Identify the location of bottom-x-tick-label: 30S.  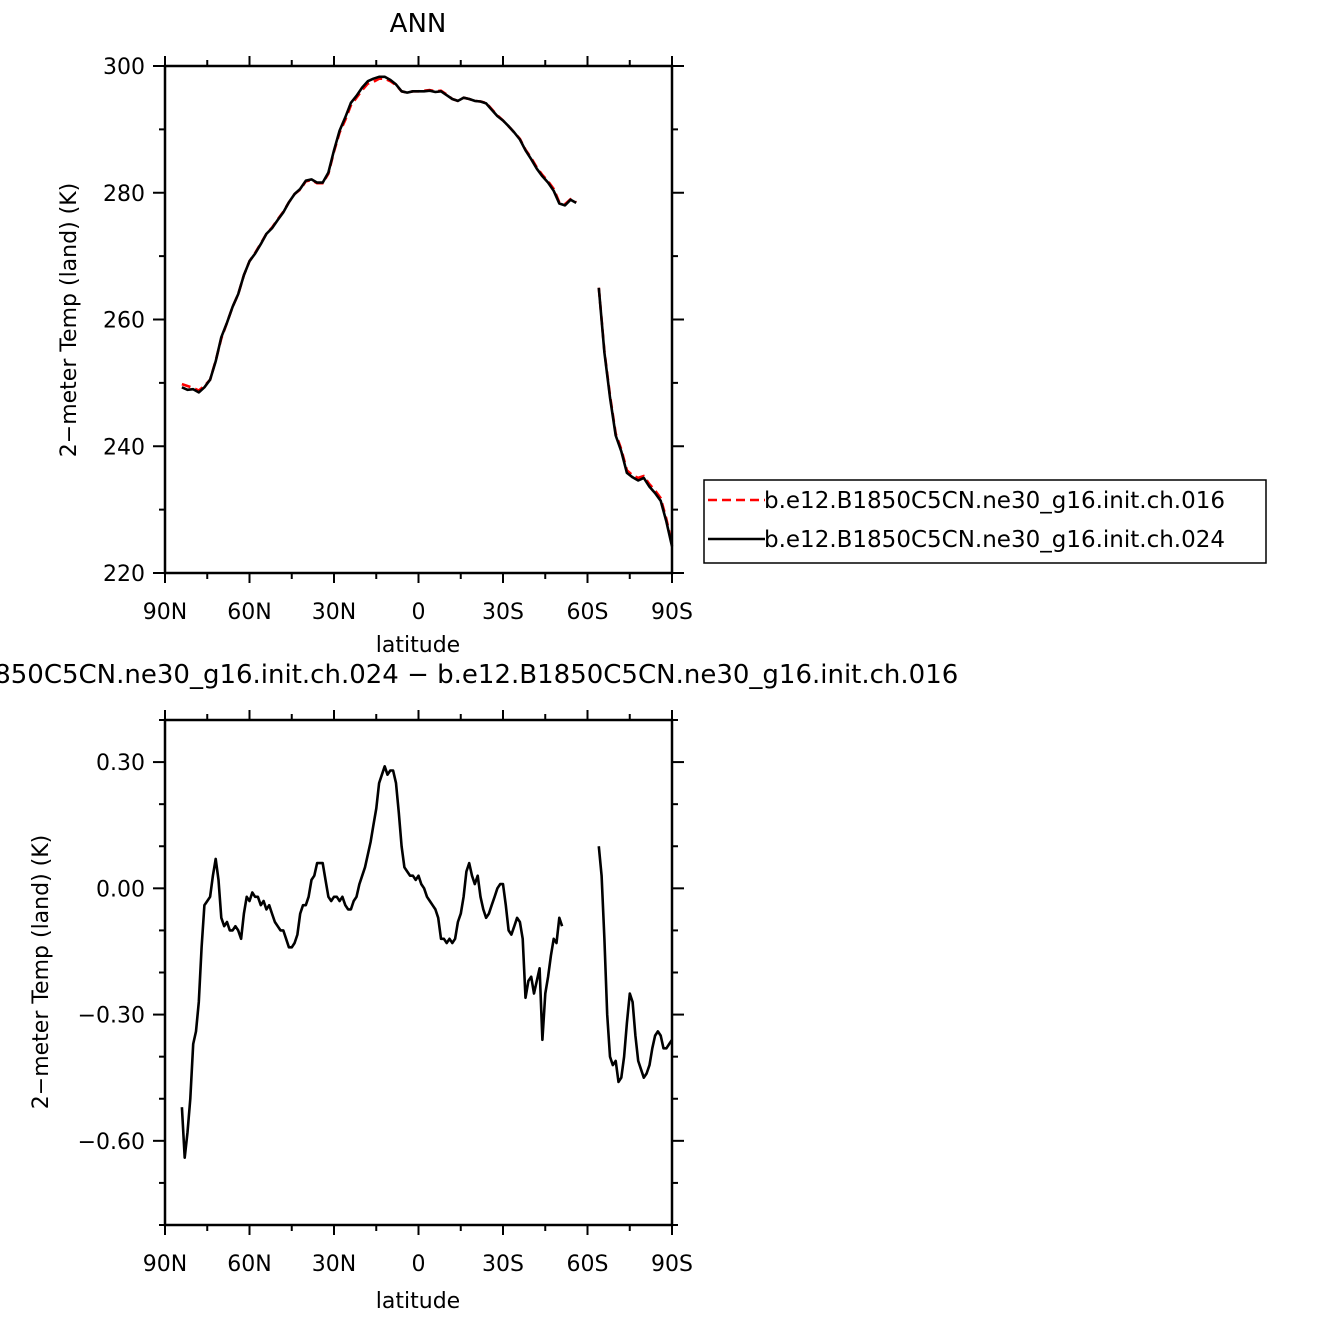
(503, 1264).